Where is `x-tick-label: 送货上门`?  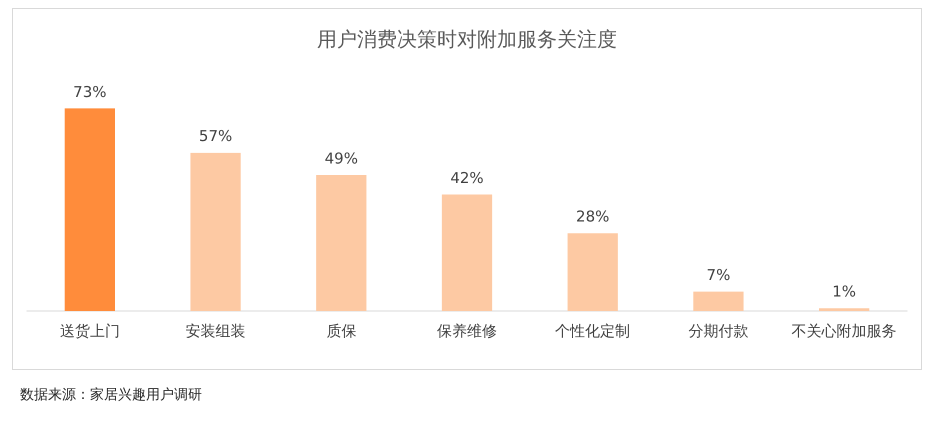
x-tick-label: 送货上门 is located at coordinates (90, 331).